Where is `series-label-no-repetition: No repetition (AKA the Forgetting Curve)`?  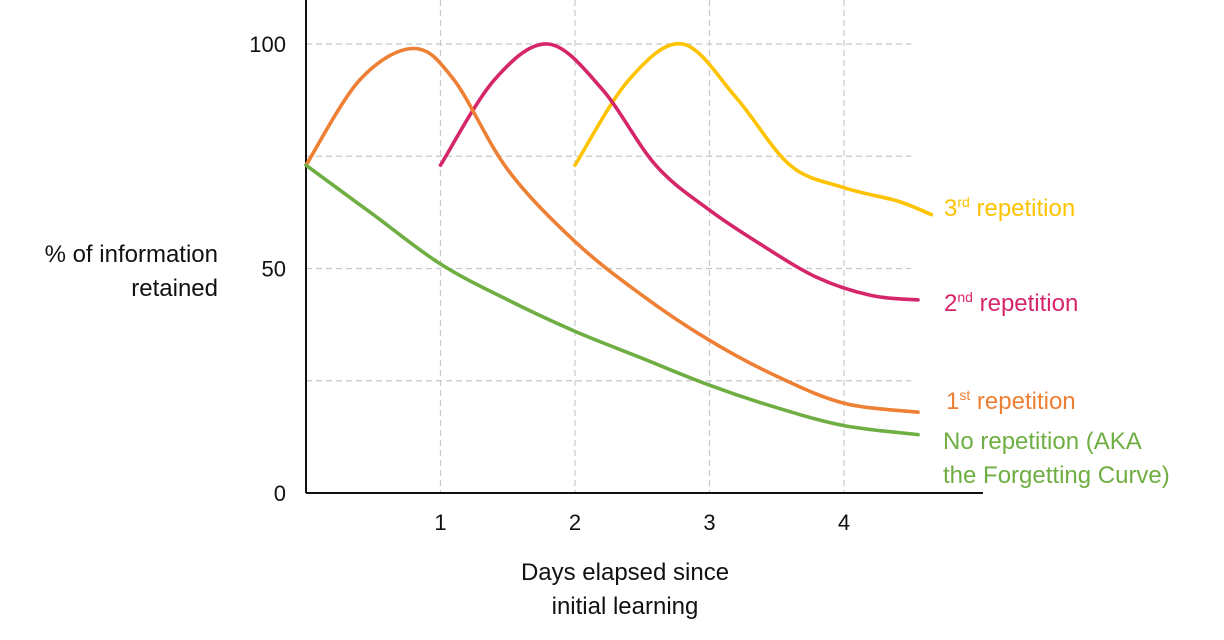 series-label-no-repetition: No repetition (AKA the Forgetting Curve) is located at coordinates (1078, 459).